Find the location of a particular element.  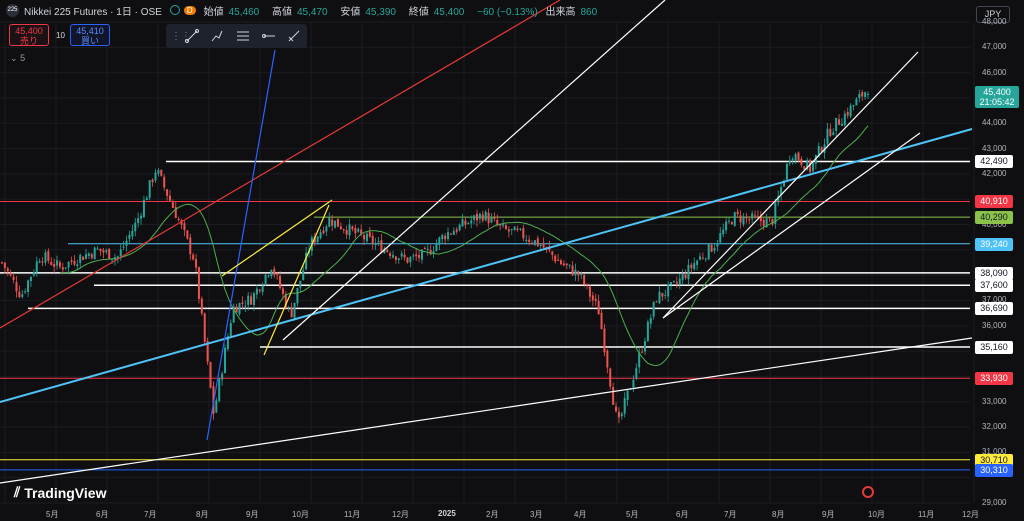

trendline-icon is located at coordinates (192, 36).